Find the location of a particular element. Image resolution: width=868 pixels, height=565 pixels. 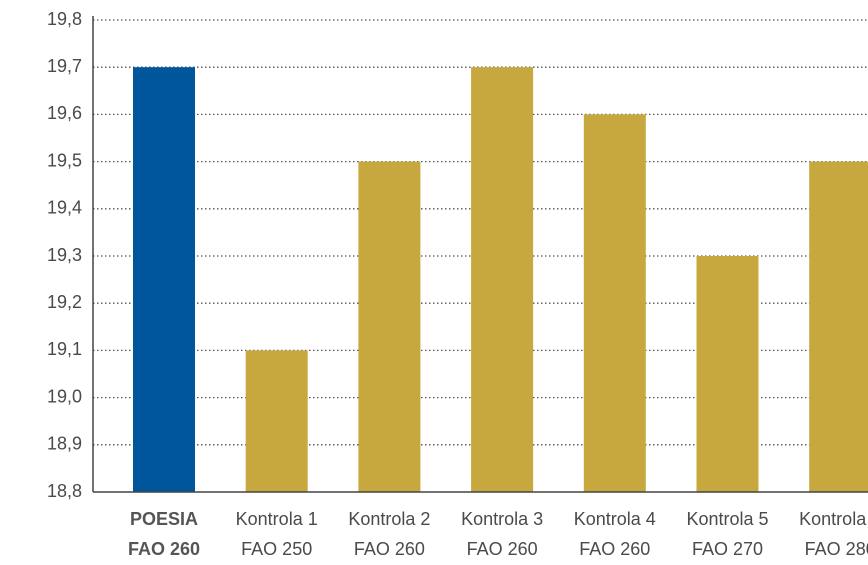

y-tick-label: 19,3 is located at coordinates (64, 255).